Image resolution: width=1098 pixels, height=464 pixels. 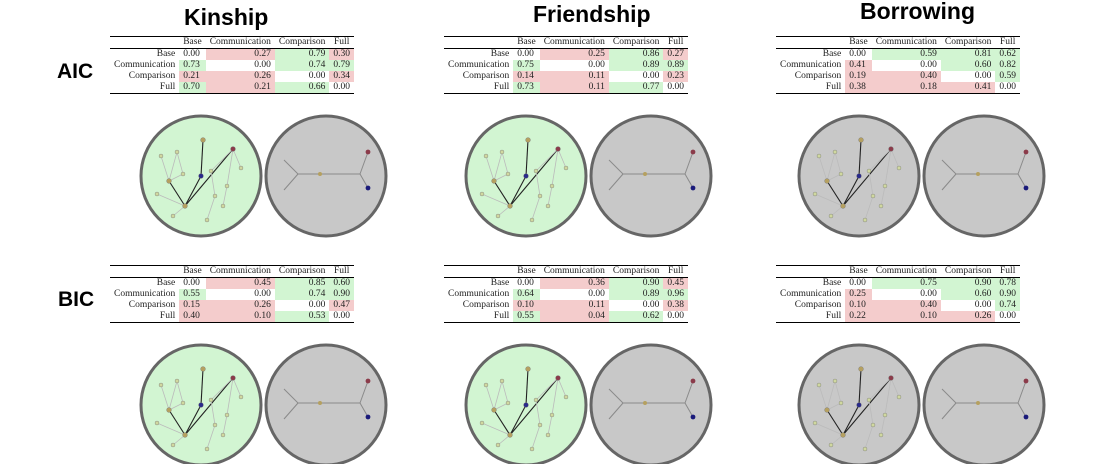 What do you see at coordinates (192, 42) in the screenshot?
I see `matrix-column-header: Base` at bounding box center [192, 42].